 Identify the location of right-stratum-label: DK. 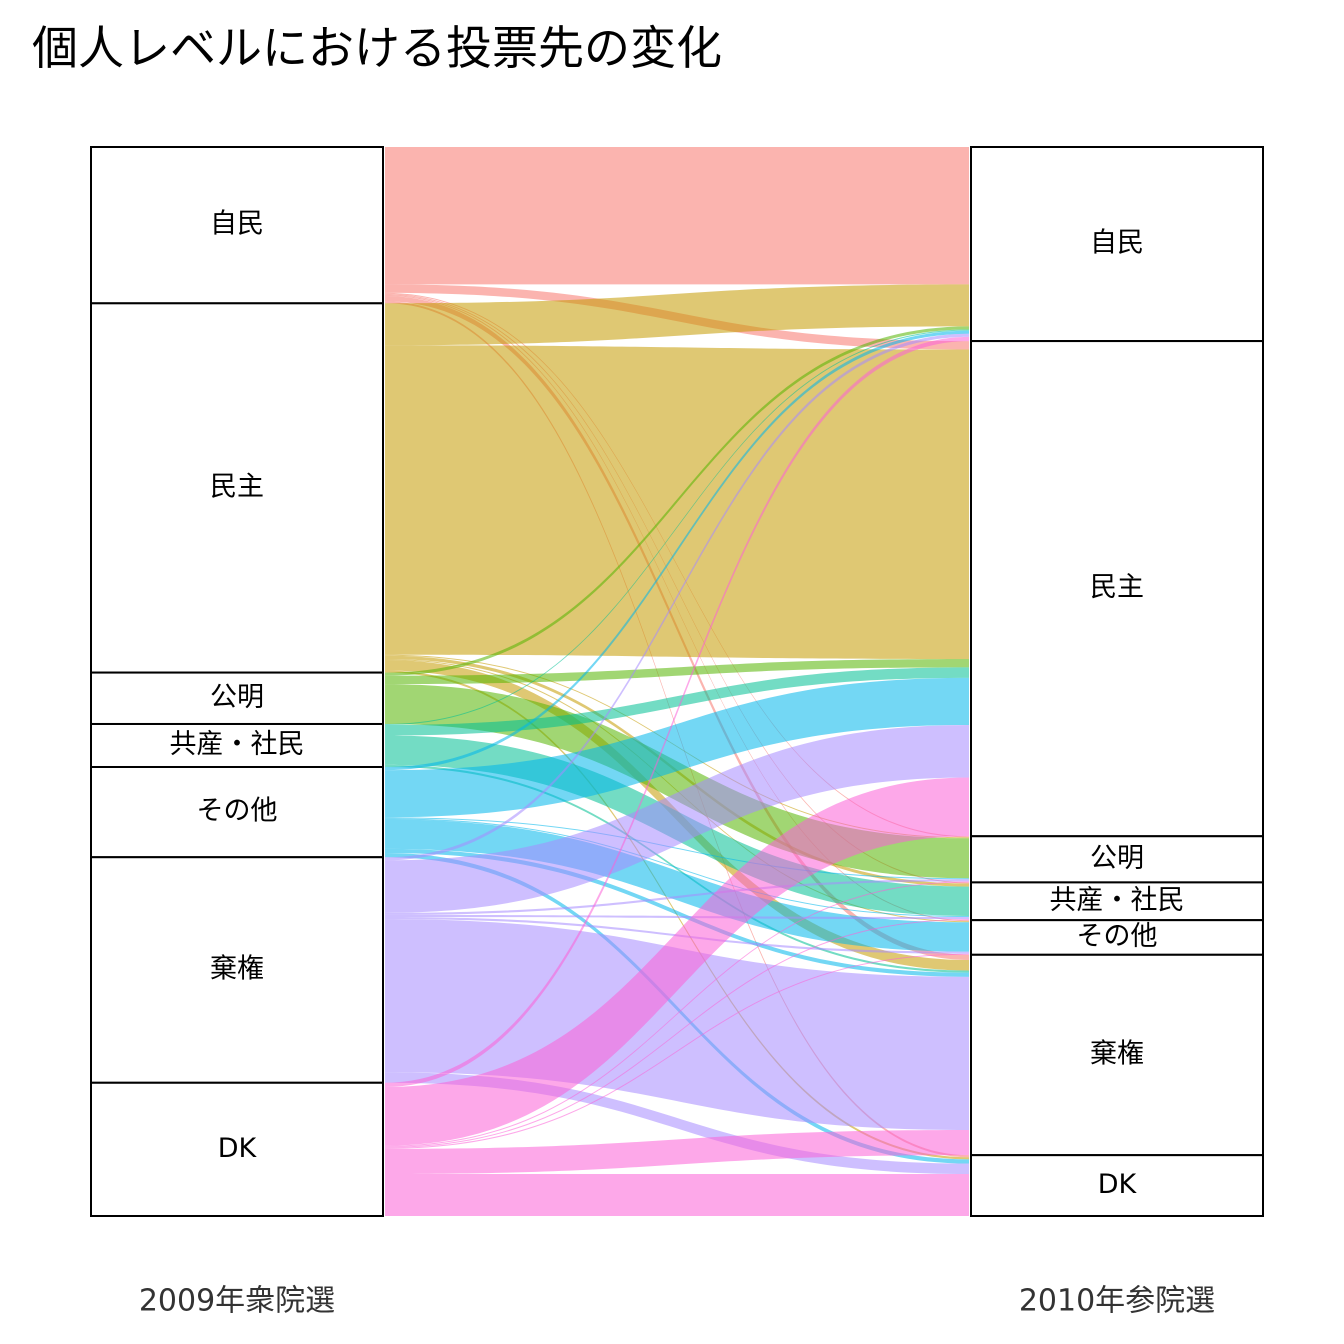
(1118, 1184).